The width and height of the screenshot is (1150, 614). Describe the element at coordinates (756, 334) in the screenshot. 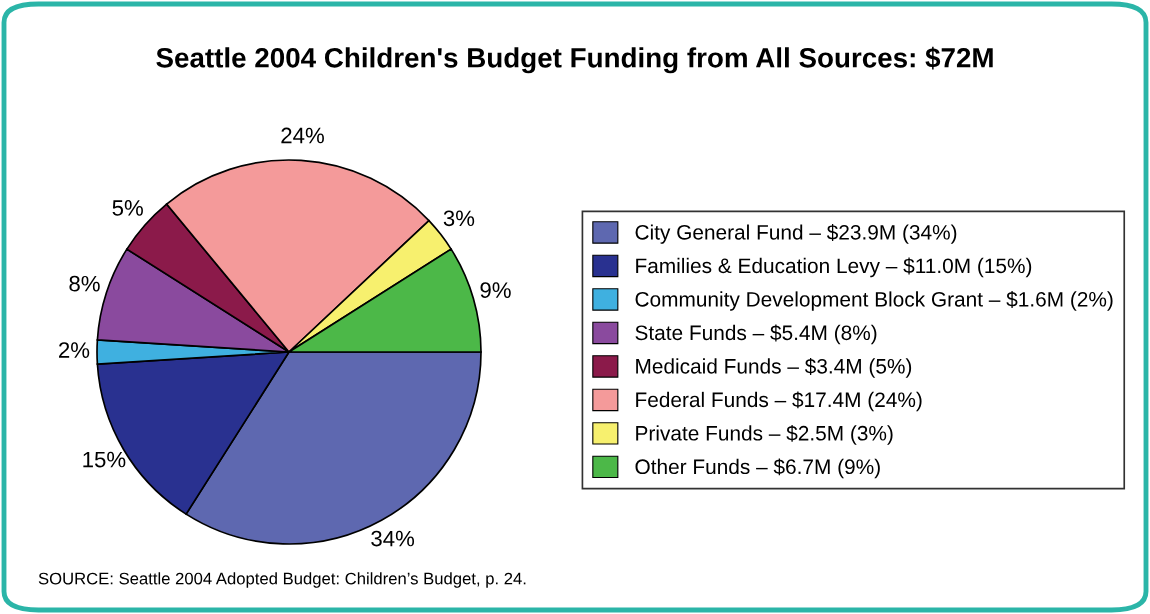

I see `legend-label: State Funds – $5.4M (8%)` at that location.